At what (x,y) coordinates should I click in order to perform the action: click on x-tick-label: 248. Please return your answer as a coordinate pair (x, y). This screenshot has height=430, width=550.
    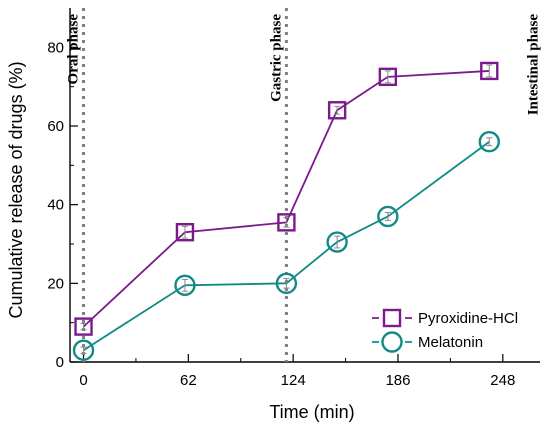
    Looking at the image, I should click on (502, 380).